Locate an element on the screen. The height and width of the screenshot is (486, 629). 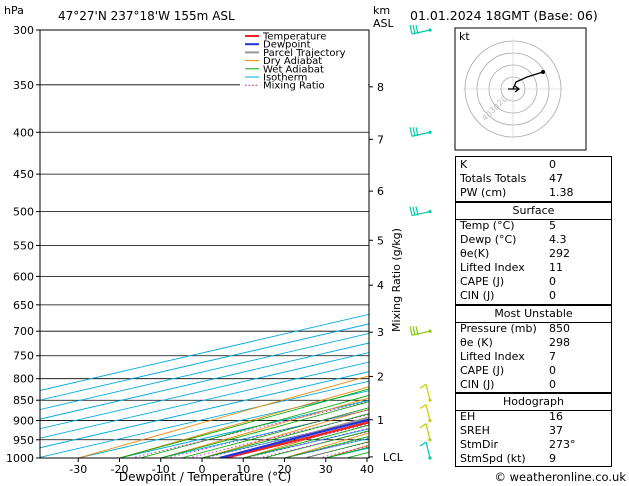
km-tick-label: 3 is located at coordinates (380, 332).